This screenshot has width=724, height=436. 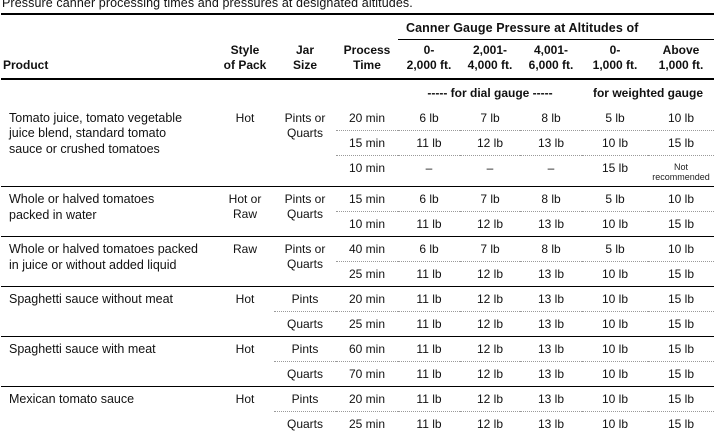 What do you see at coordinates (429, 59) in the screenshot?
I see `col-header-alt-0-2000: 0- 2,000 ft.` at bounding box center [429, 59].